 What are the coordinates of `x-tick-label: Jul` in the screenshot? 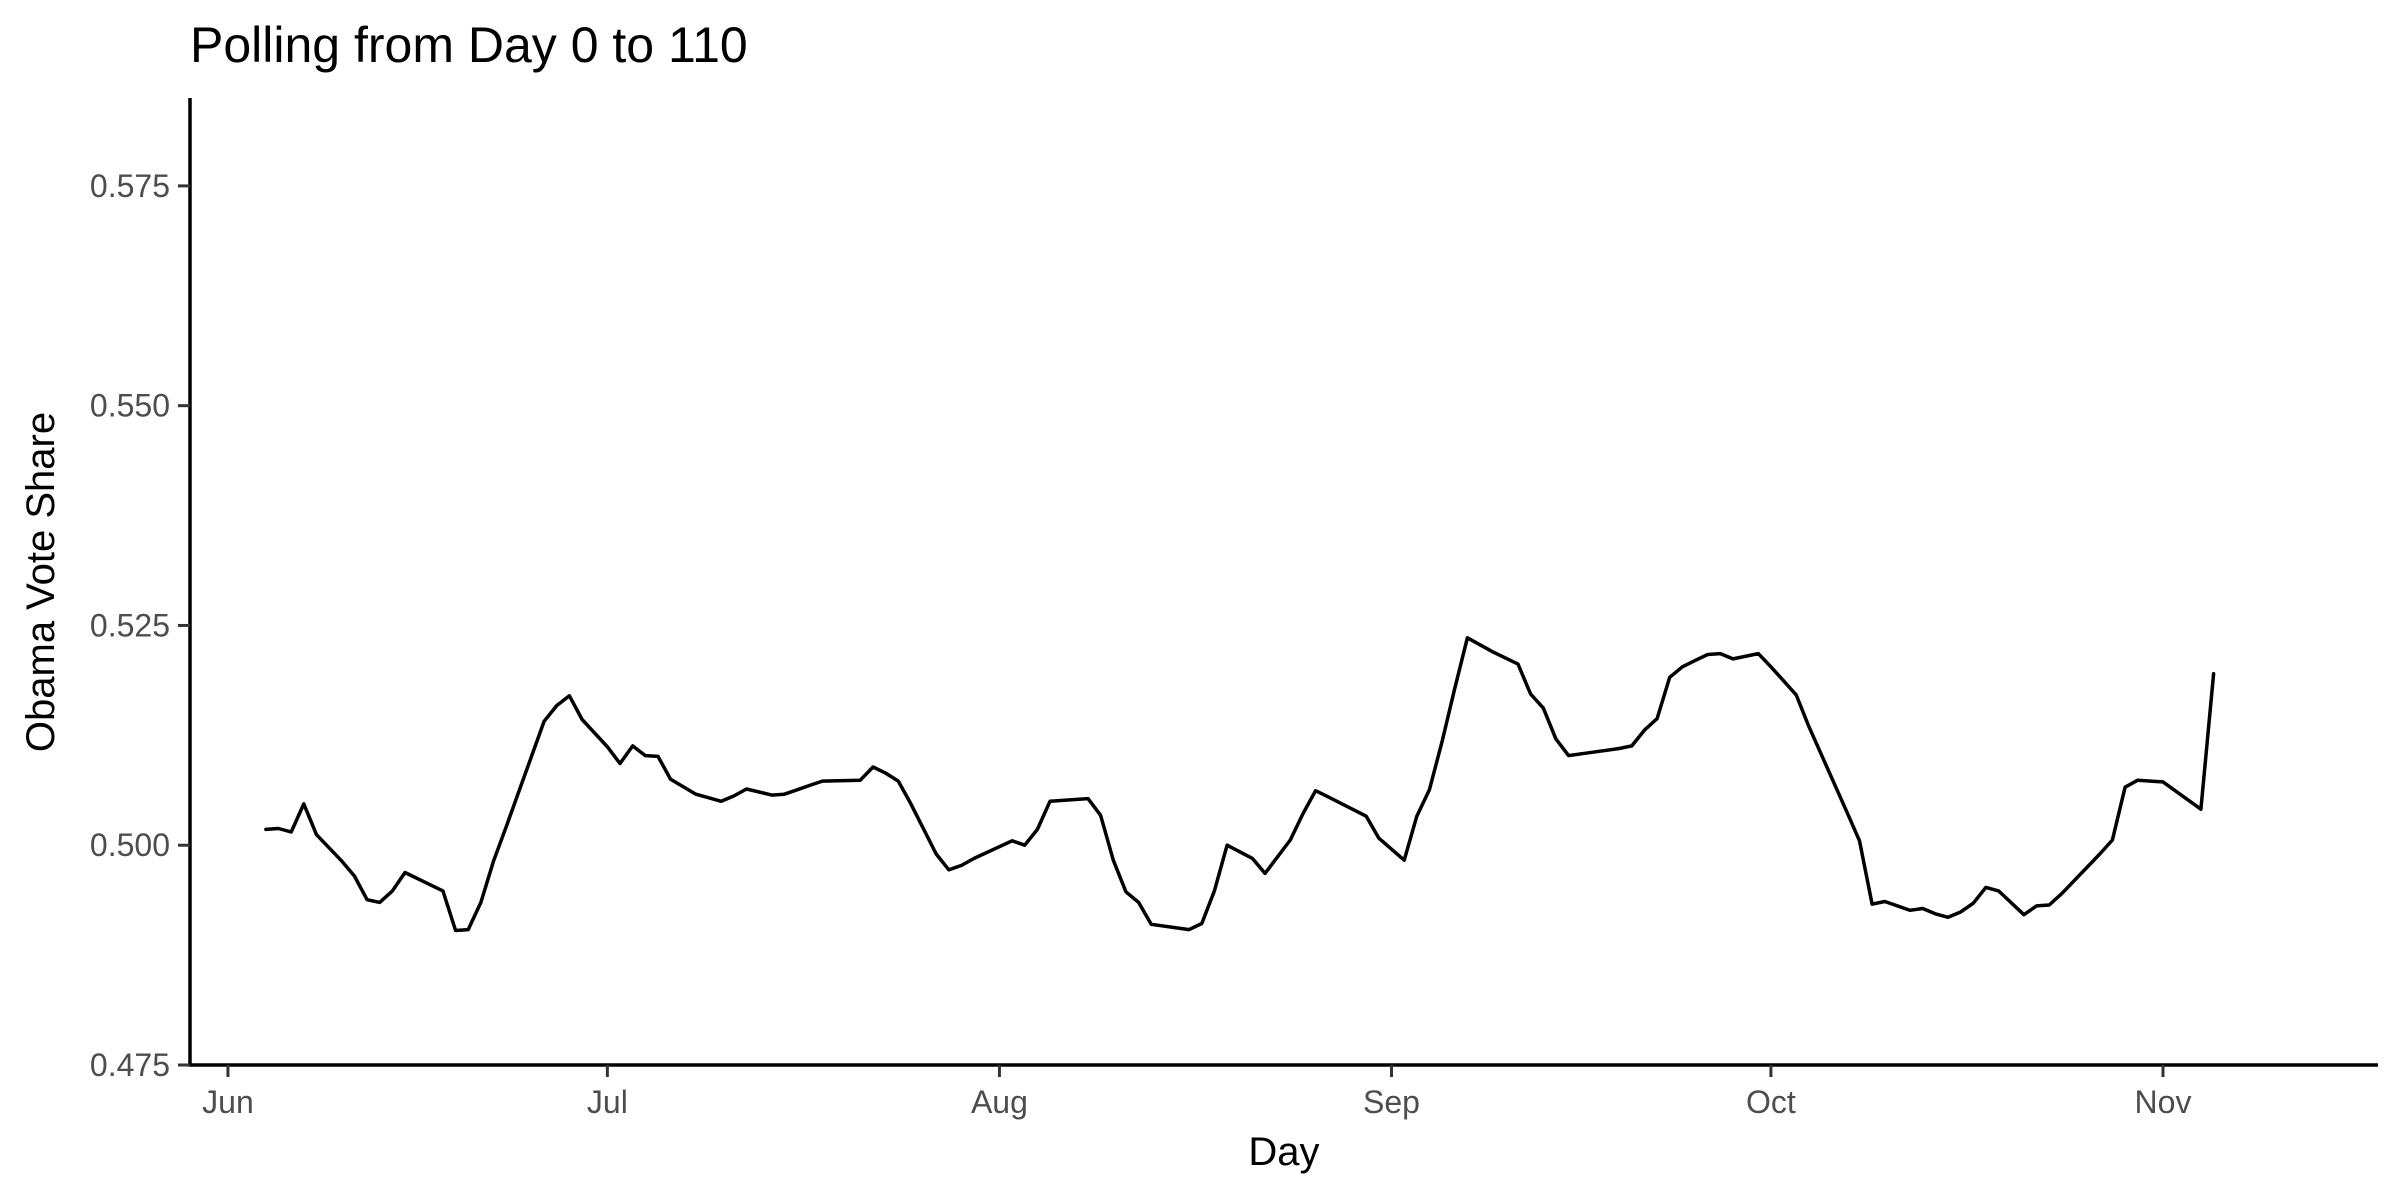 It's located at (607, 1102).